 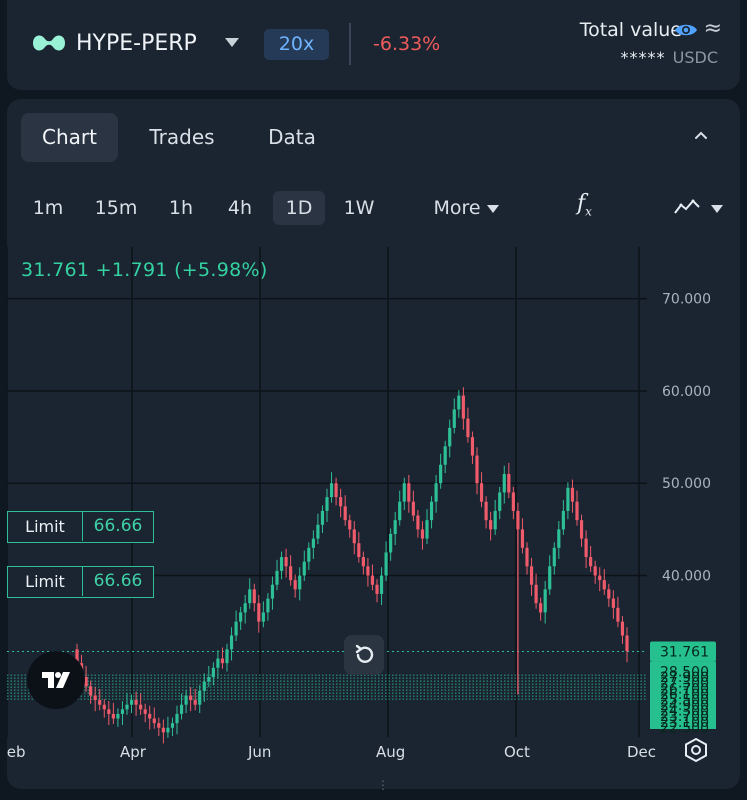 I want to click on leverage-badge: 20x, so click(x=296, y=44).